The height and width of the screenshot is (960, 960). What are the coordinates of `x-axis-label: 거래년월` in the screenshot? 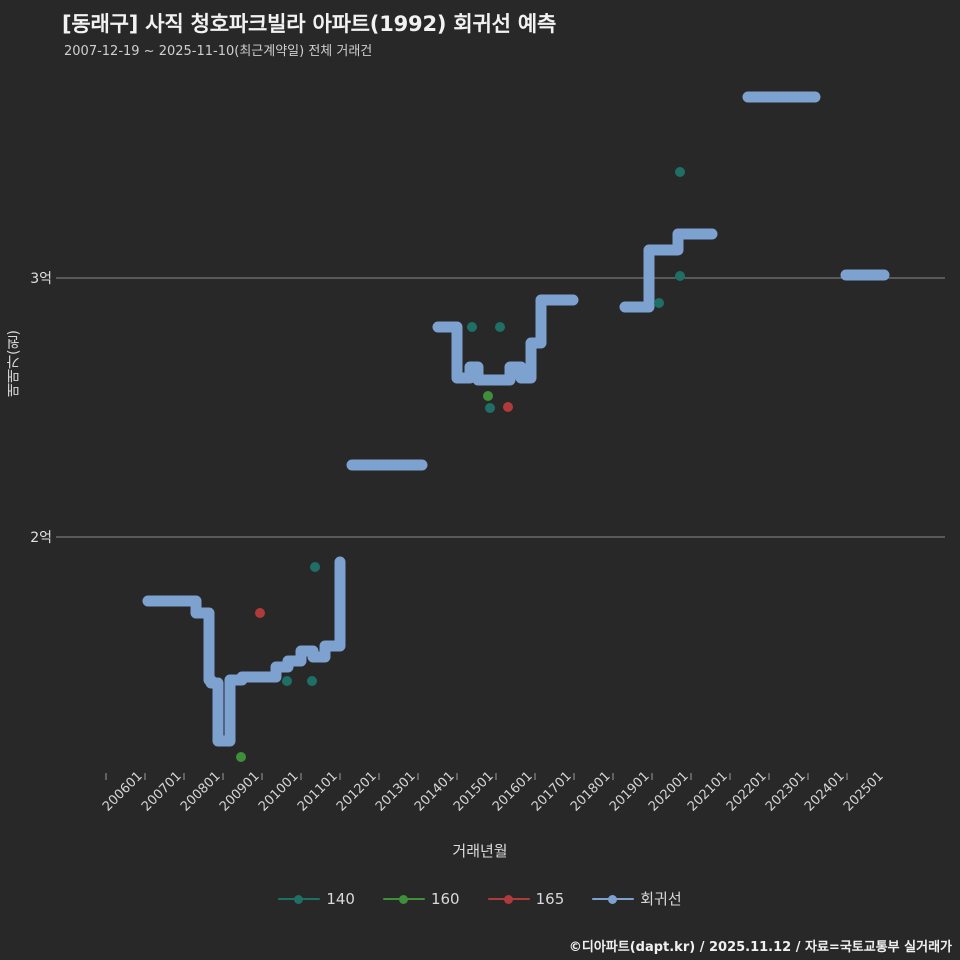 It's located at (480, 851).